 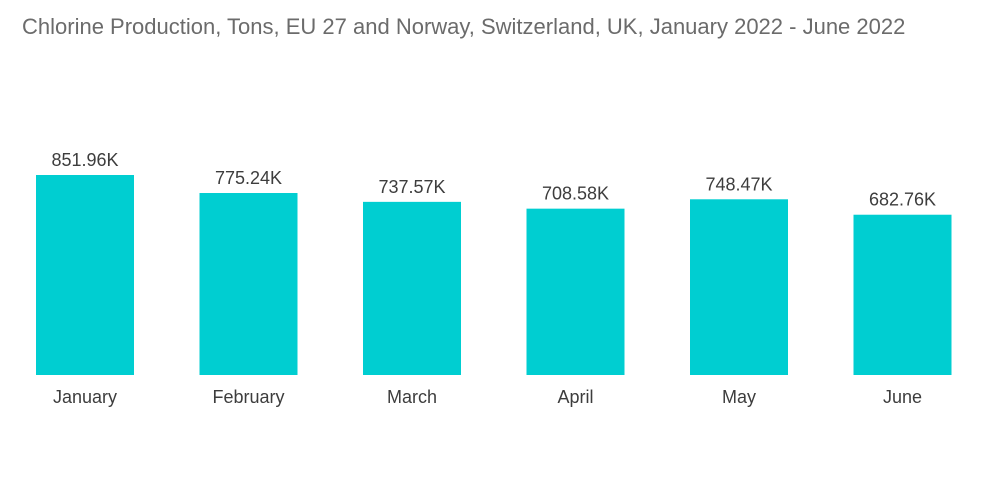 I want to click on data-label-february: 775.24K, so click(x=248, y=178).